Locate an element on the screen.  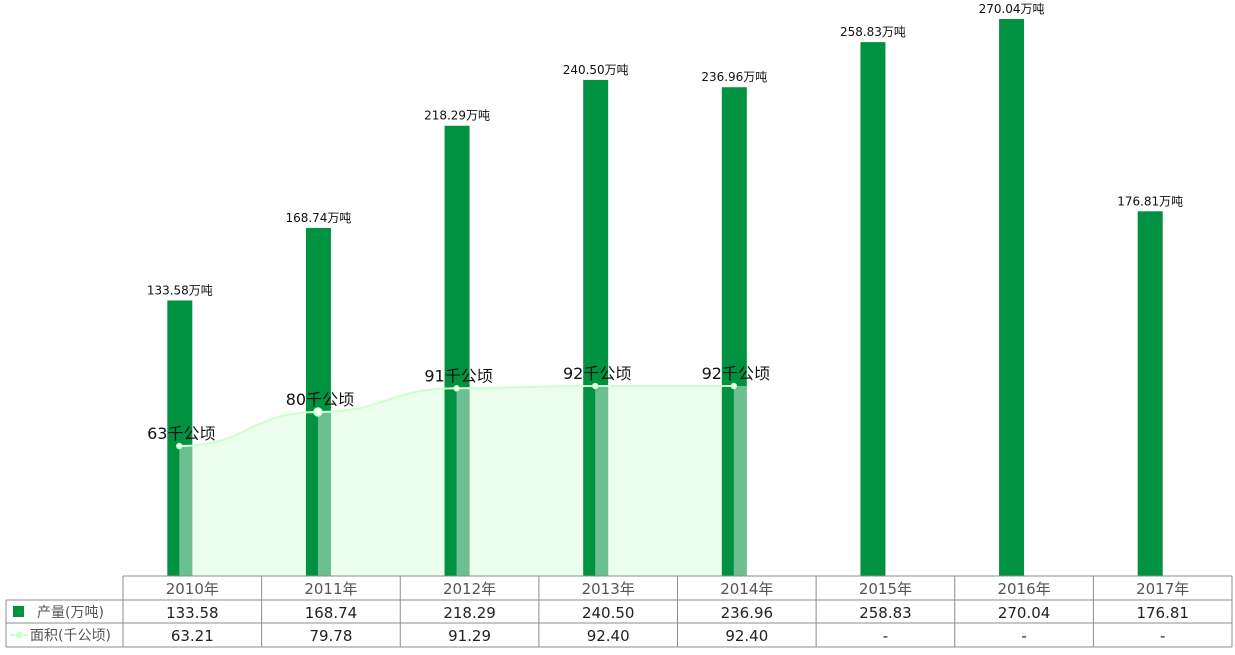
table-cell-area-5: - is located at coordinates (885, 636).